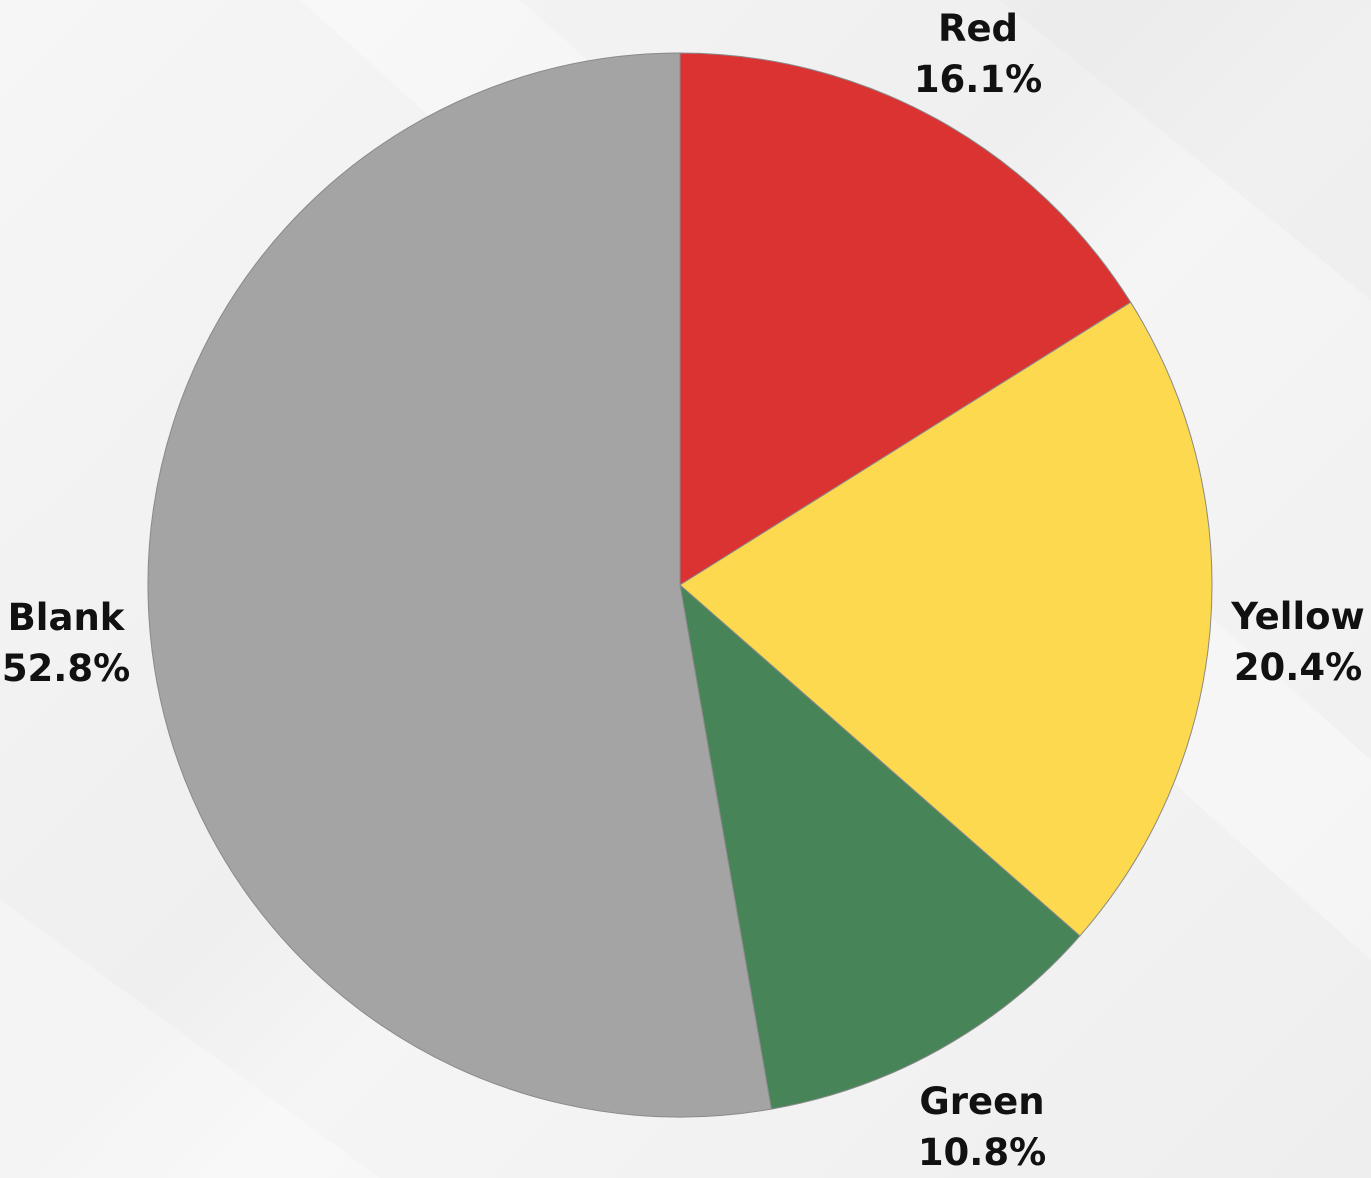 This screenshot has width=1371, height=1178. Describe the element at coordinates (880, 846) in the screenshot. I see `pie-slice-green` at that location.